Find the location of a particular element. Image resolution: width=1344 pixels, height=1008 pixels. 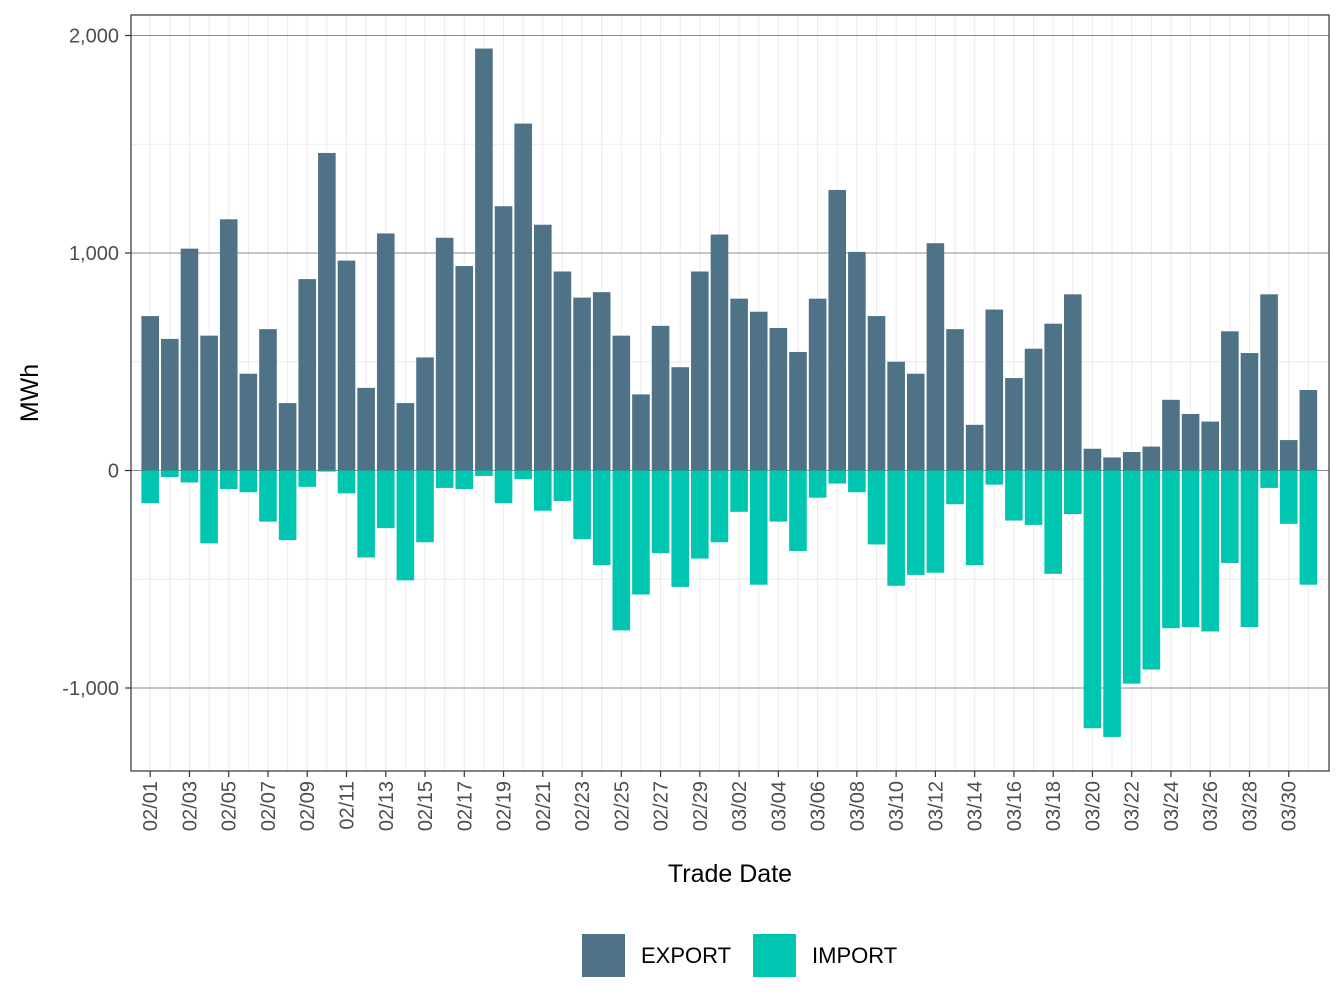

bar-import-02/13 is located at coordinates (385, 499).